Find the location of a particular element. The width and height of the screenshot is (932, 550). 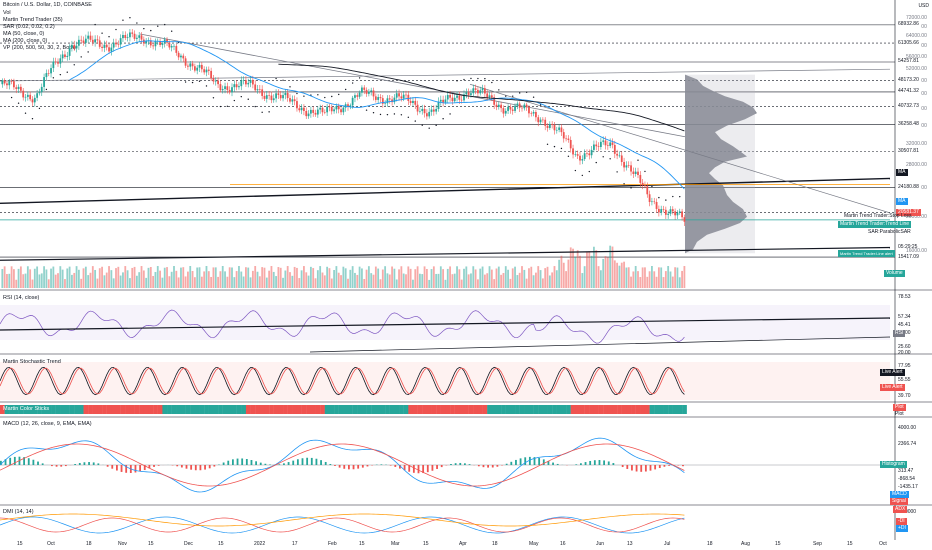

parabolic-tag: SAR:ParabolicSAR is located at coordinates (889, 232).